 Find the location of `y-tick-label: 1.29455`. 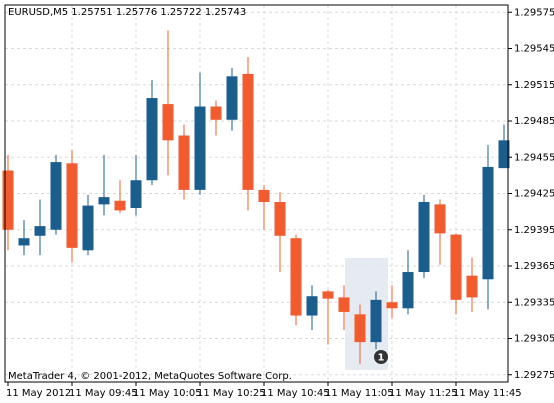

y-tick-label: 1.29455 is located at coordinates (534, 157).